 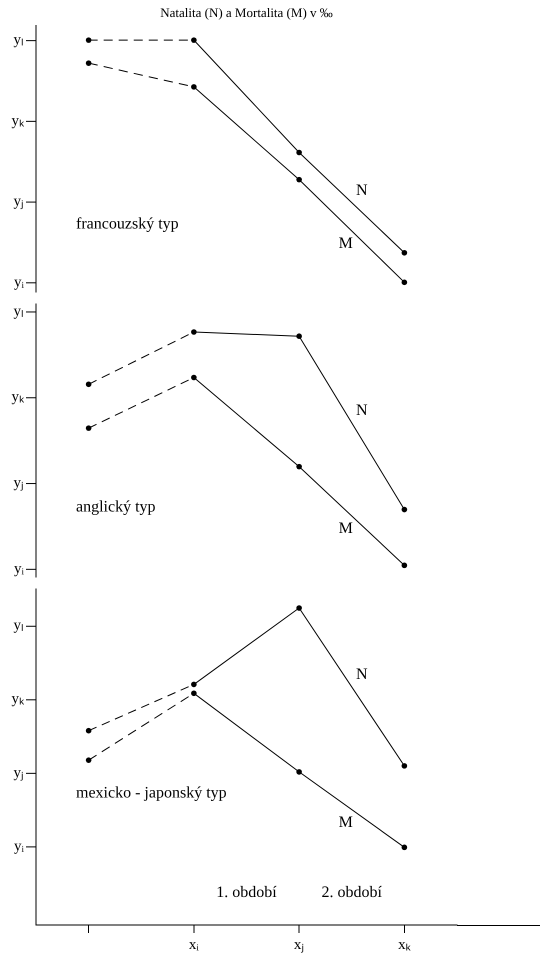 I want to click on annotation: 1. období, so click(x=247, y=893).